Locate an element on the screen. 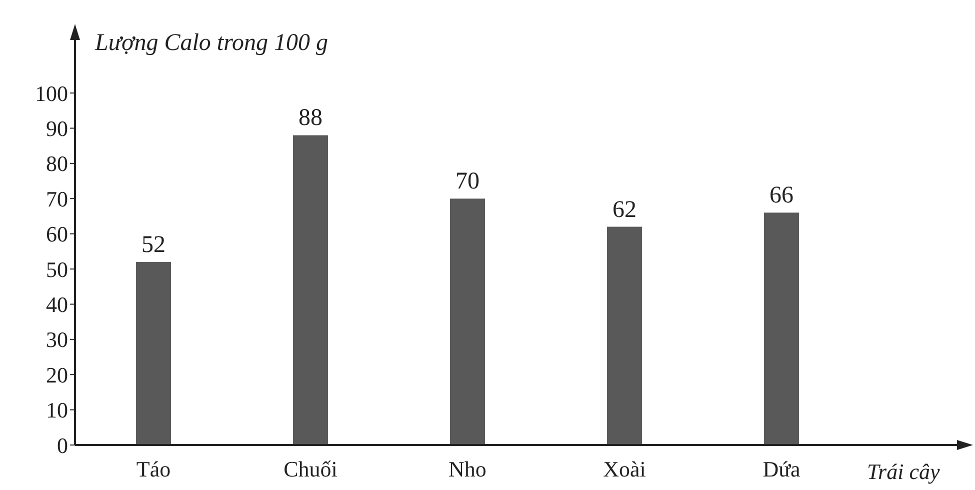  y-tick-label: 10 is located at coordinates (57, 410).